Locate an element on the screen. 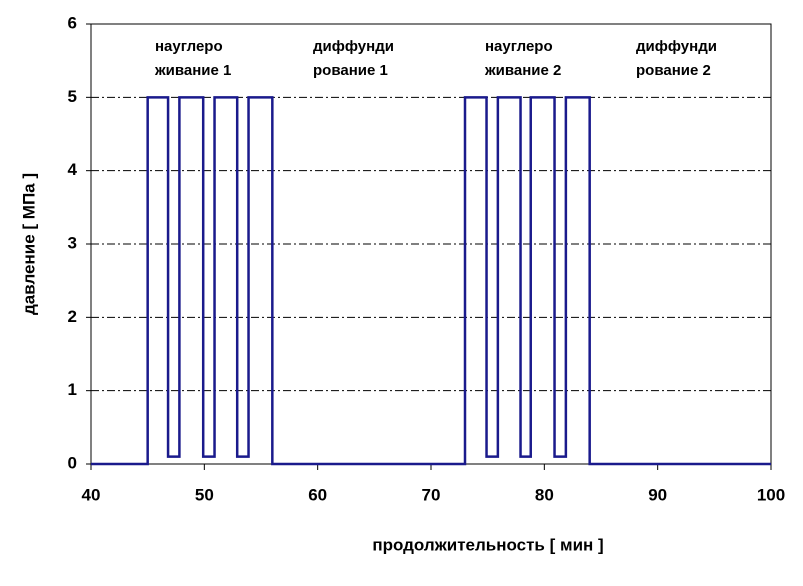 The width and height of the screenshot is (803, 586). x-tick-label: 50 is located at coordinates (204, 494).